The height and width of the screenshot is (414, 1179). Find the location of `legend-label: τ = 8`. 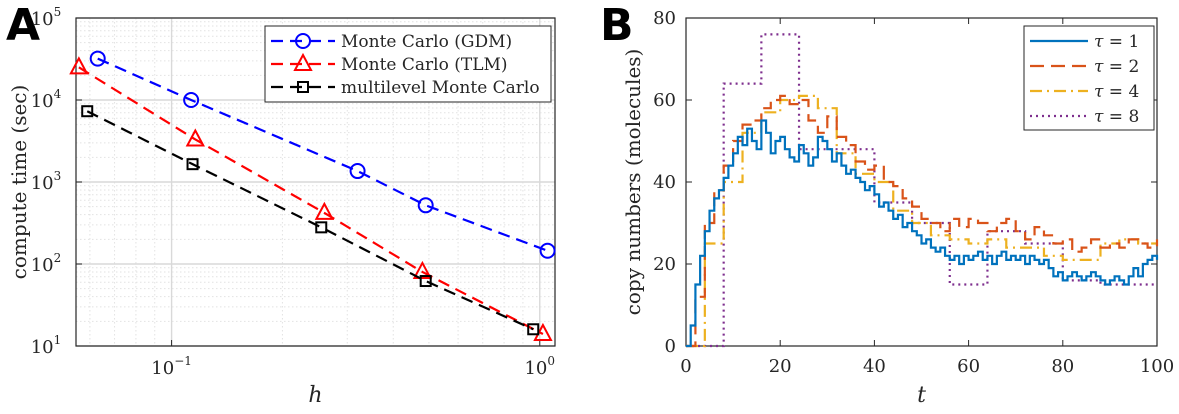

legend-label: τ = 8 is located at coordinates (1116, 117).